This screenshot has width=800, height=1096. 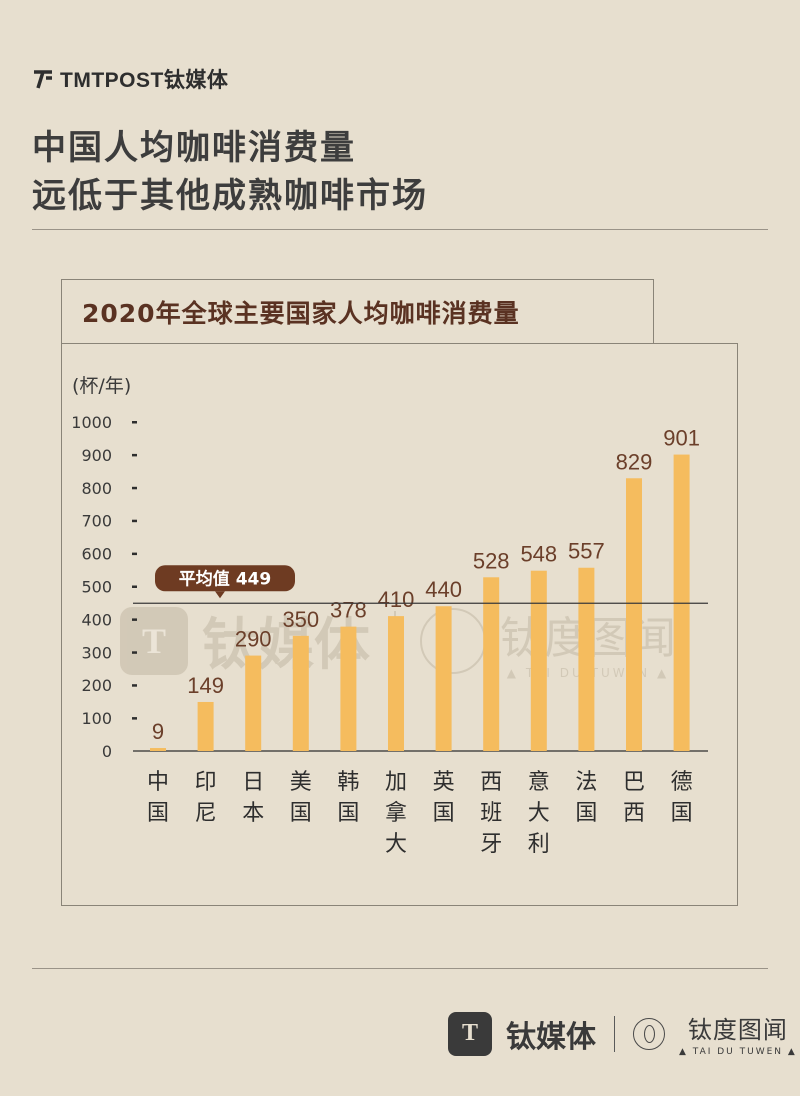 I want to click on x-tick-label: 拿, so click(x=396, y=813).